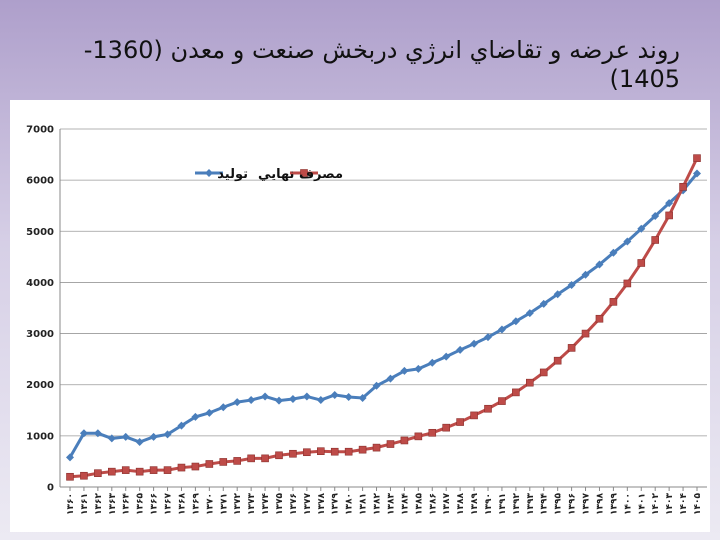  What do you see at coordinates (670, 504) in the screenshot?
I see `x-tick-label: ۱۴۰۳` at bounding box center [670, 504].